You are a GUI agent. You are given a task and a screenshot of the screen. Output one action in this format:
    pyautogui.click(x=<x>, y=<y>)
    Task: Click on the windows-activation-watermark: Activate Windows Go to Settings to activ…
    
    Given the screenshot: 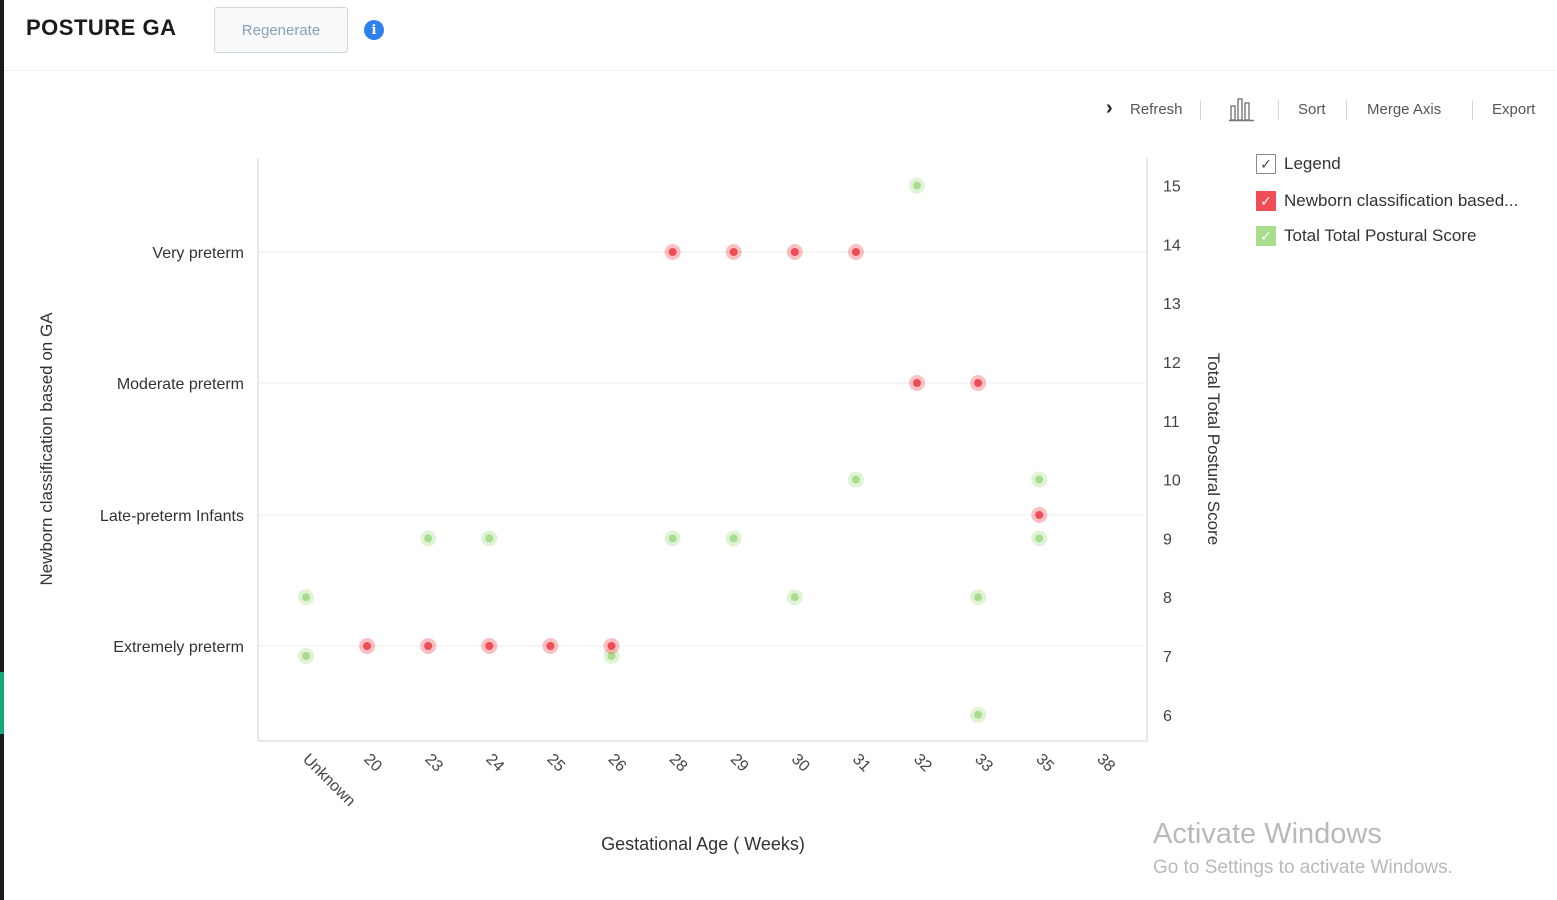 What is the action you would take?
    pyautogui.click(x=1303, y=848)
    